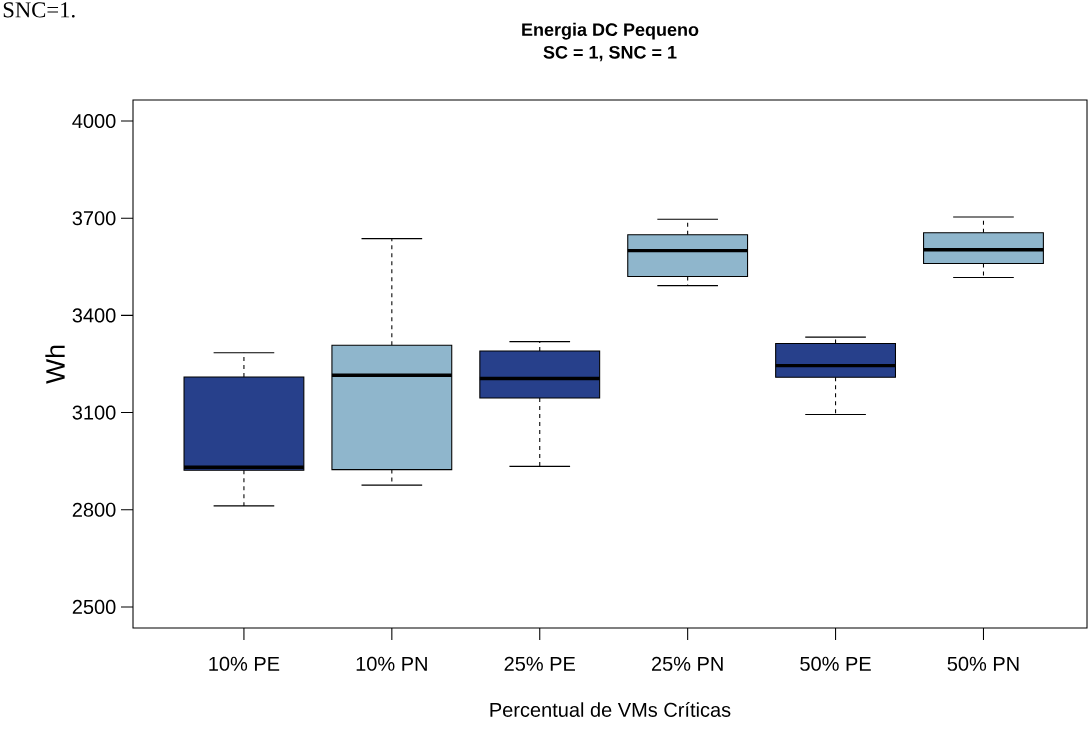  Describe the element at coordinates (39, 10) in the screenshot. I see `text: SNC=1.` at that location.